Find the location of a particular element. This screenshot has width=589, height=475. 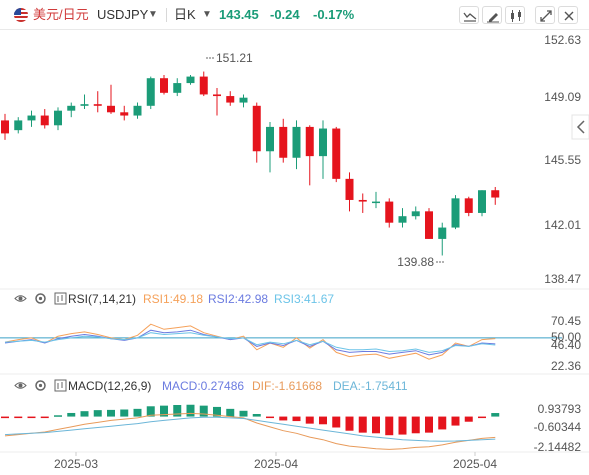

draw-button is located at coordinates (492, 15).